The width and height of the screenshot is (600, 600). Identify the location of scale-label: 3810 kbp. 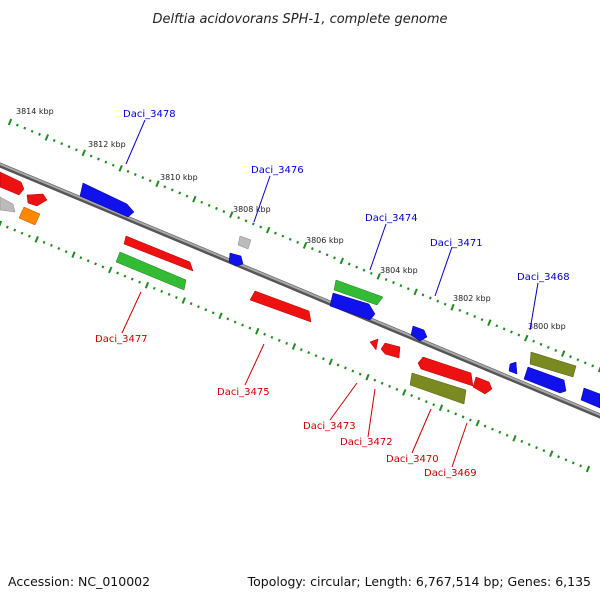
(179, 177).